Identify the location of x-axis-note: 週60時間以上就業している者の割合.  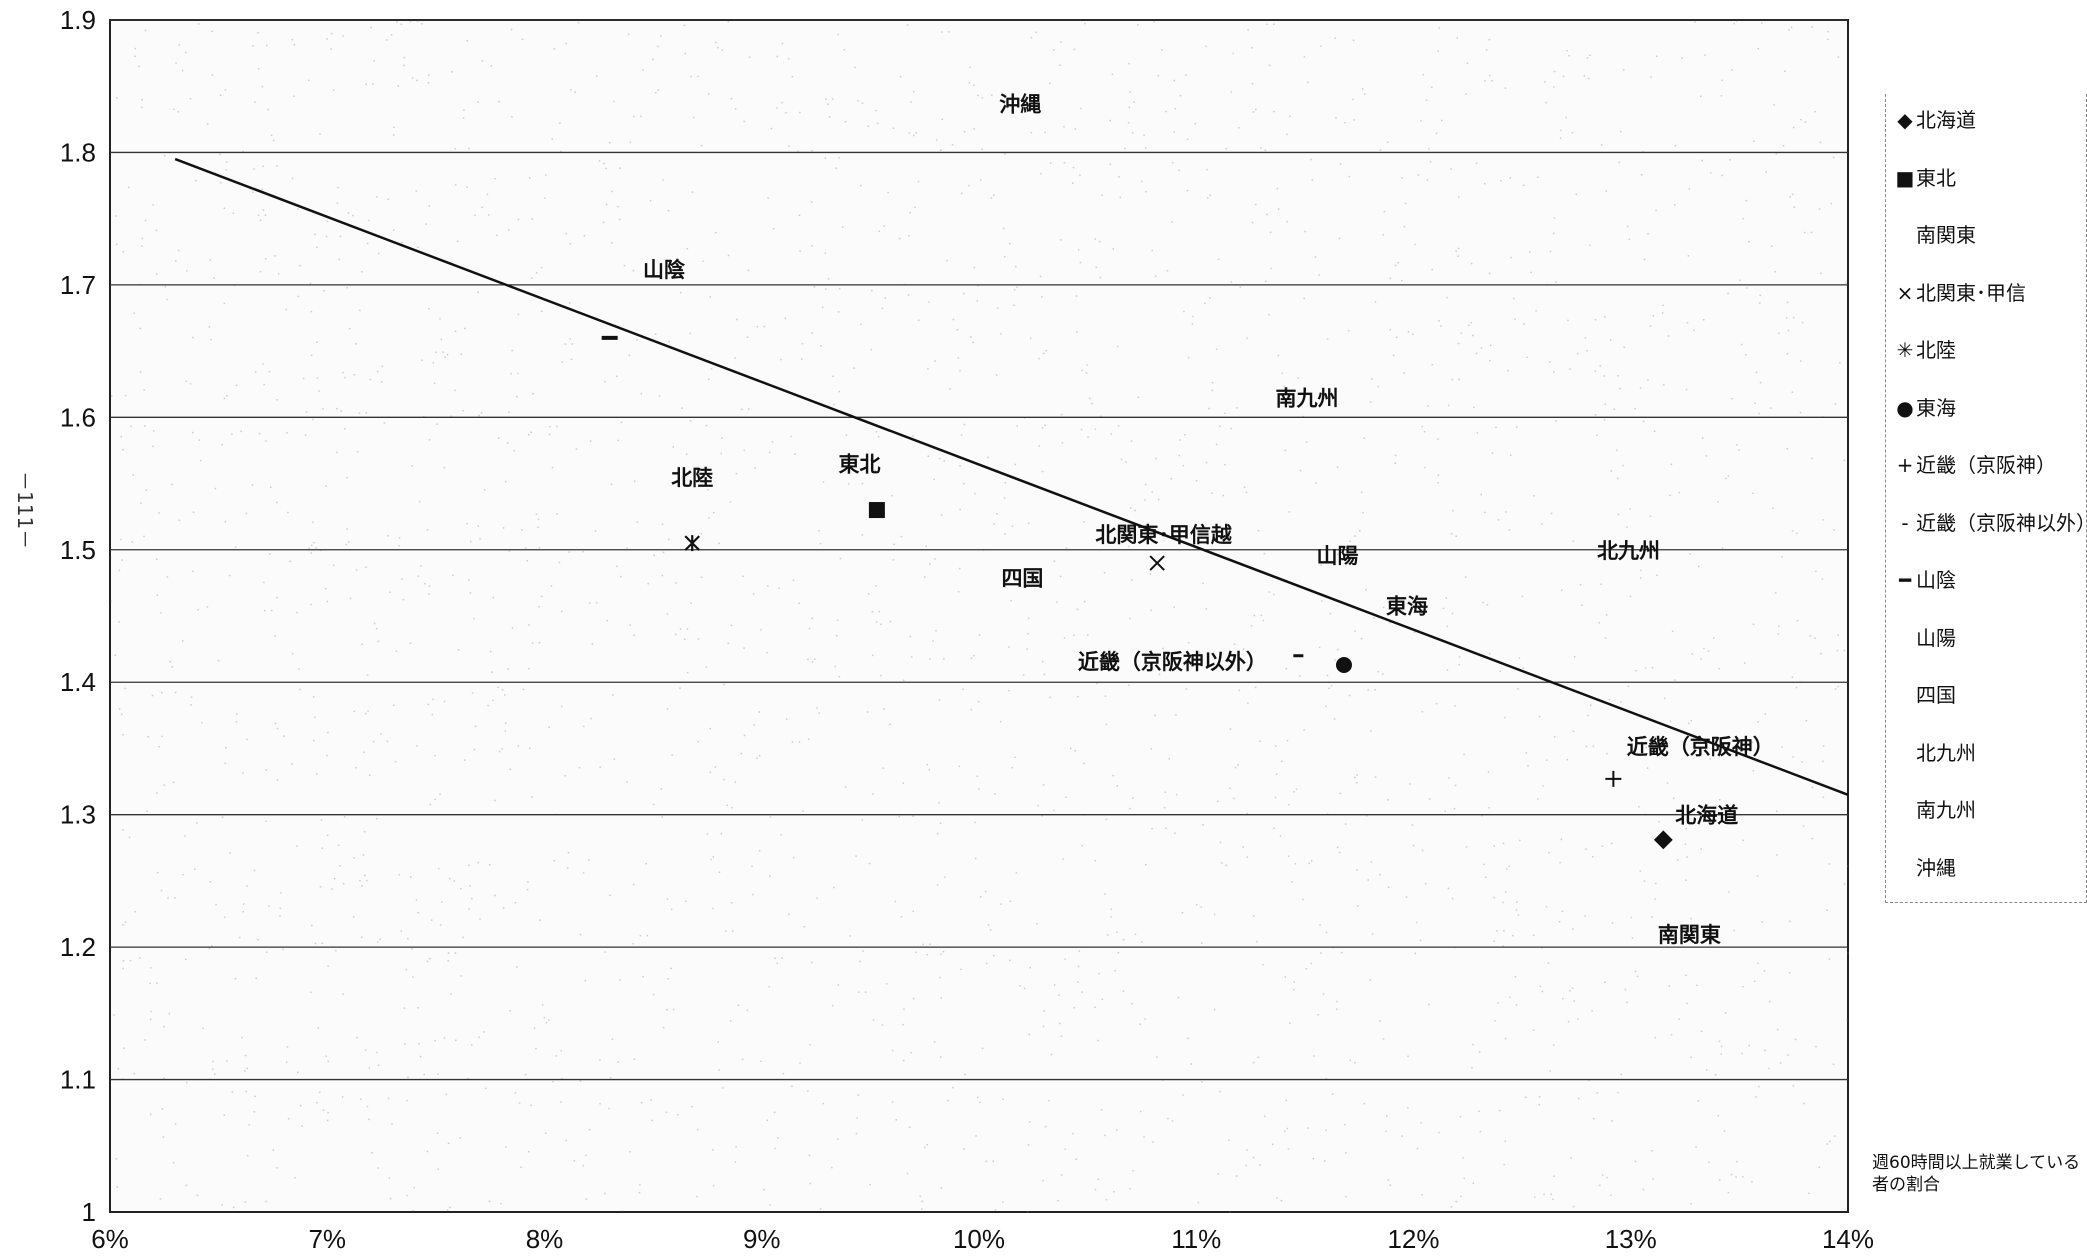
(1976, 1174).